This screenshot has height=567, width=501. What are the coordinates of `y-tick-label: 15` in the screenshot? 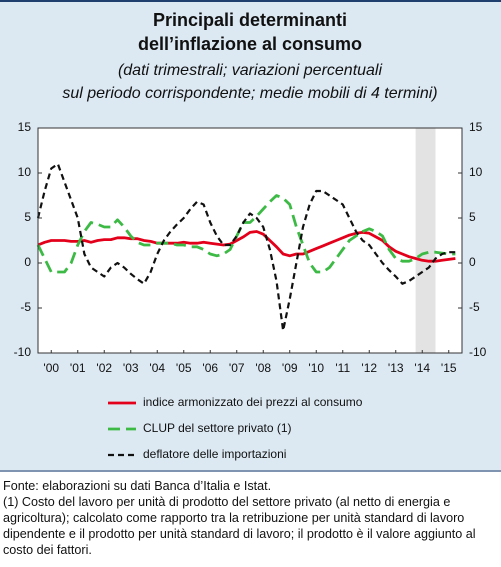 It's located at (25, 127).